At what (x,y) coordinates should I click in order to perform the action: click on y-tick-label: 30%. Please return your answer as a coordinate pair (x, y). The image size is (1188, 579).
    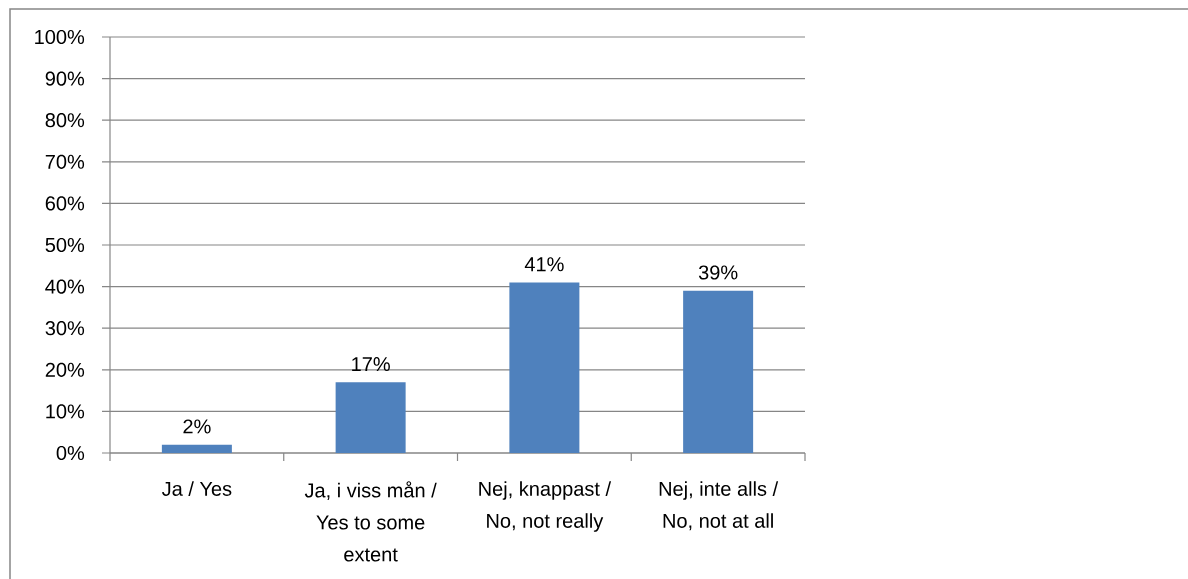
    Looking at the image, I should click on (65, 328).